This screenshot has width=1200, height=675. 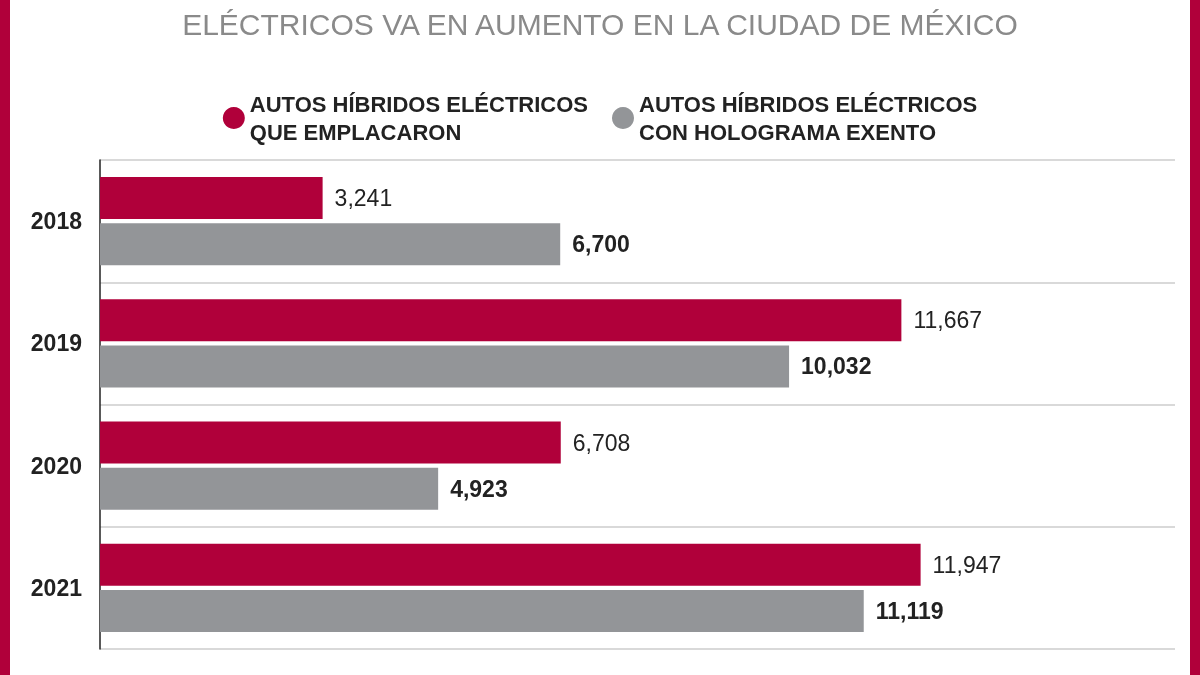 What do you see at coordinates (808, 118) in the screenshot?
I see `legend-label: AUTOS HÍBRIDOS ELÉCTRICOS CON HOLOGRAMA EXENTO` at bounding box center [808, 118].